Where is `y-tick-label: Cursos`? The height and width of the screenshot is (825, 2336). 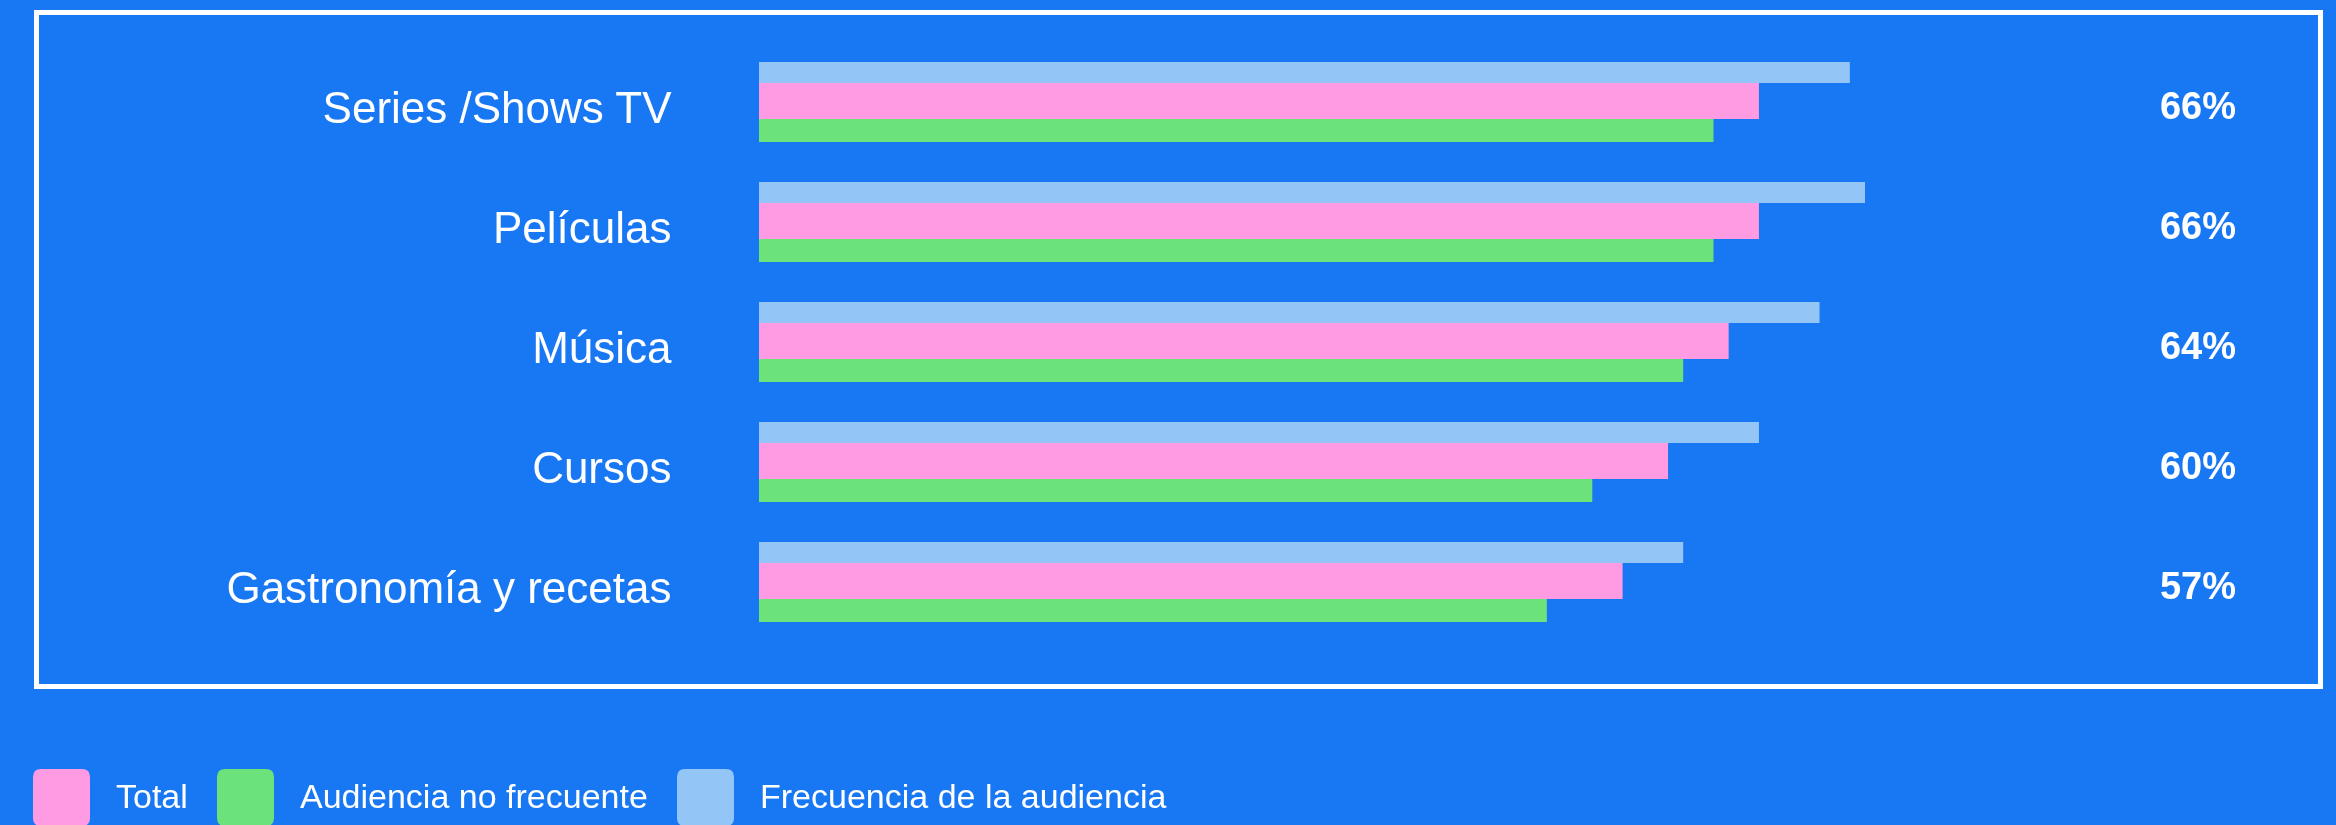 y-tick-label: Cursos is located at coordinates (602, 467).